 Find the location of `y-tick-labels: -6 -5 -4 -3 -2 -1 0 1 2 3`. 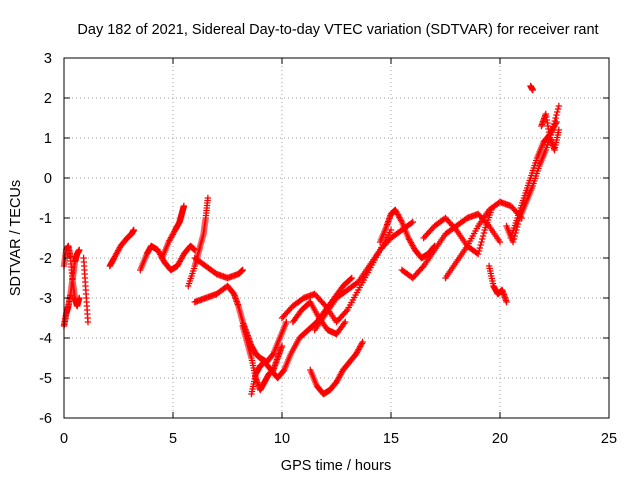

y-tick-labels: -6 -5 -4 -3 -2 -1 0 1 2 3 is located at coordinates (45, 239).